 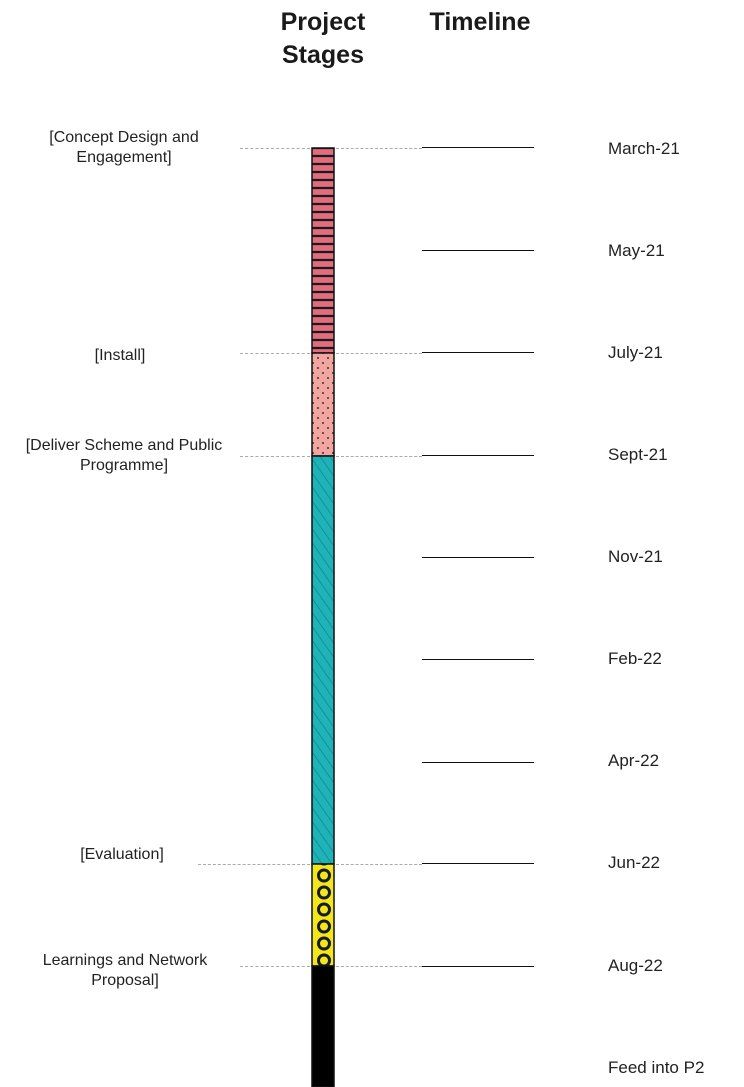 What do you see at coordinates (644, 148) in the screenshot?
I see `timeline-date: March-21` at bounding box center [644, 148].